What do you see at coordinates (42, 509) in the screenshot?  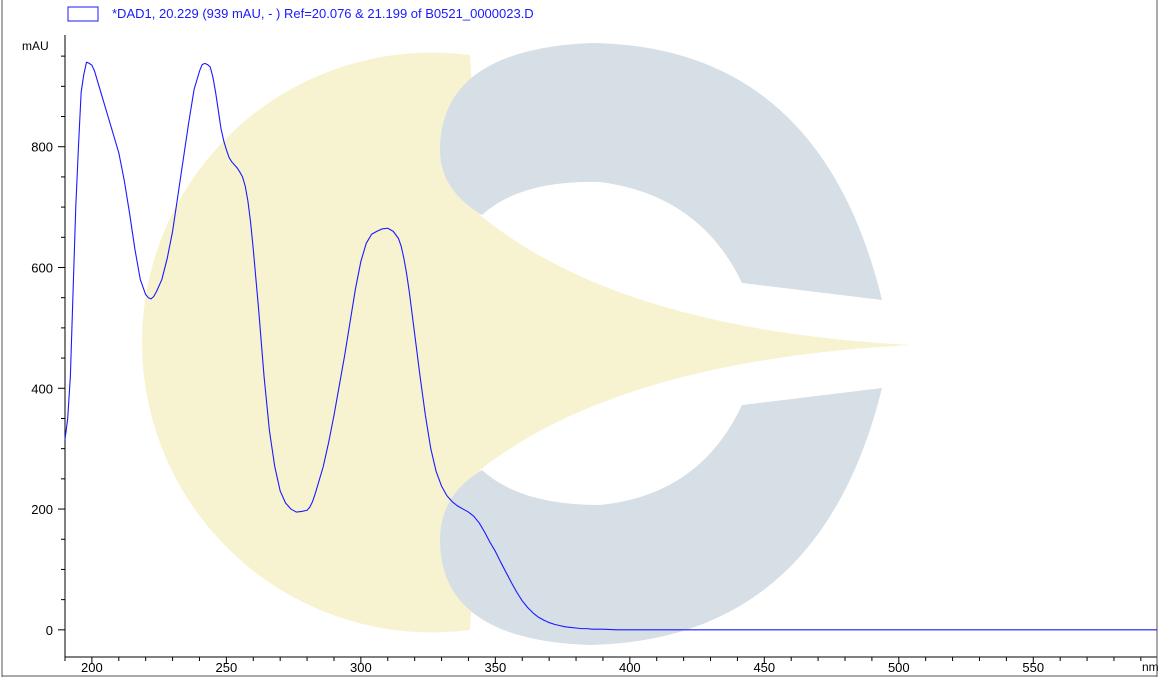 I see `y-tick-label: 200` at bounding box center [42, 509].